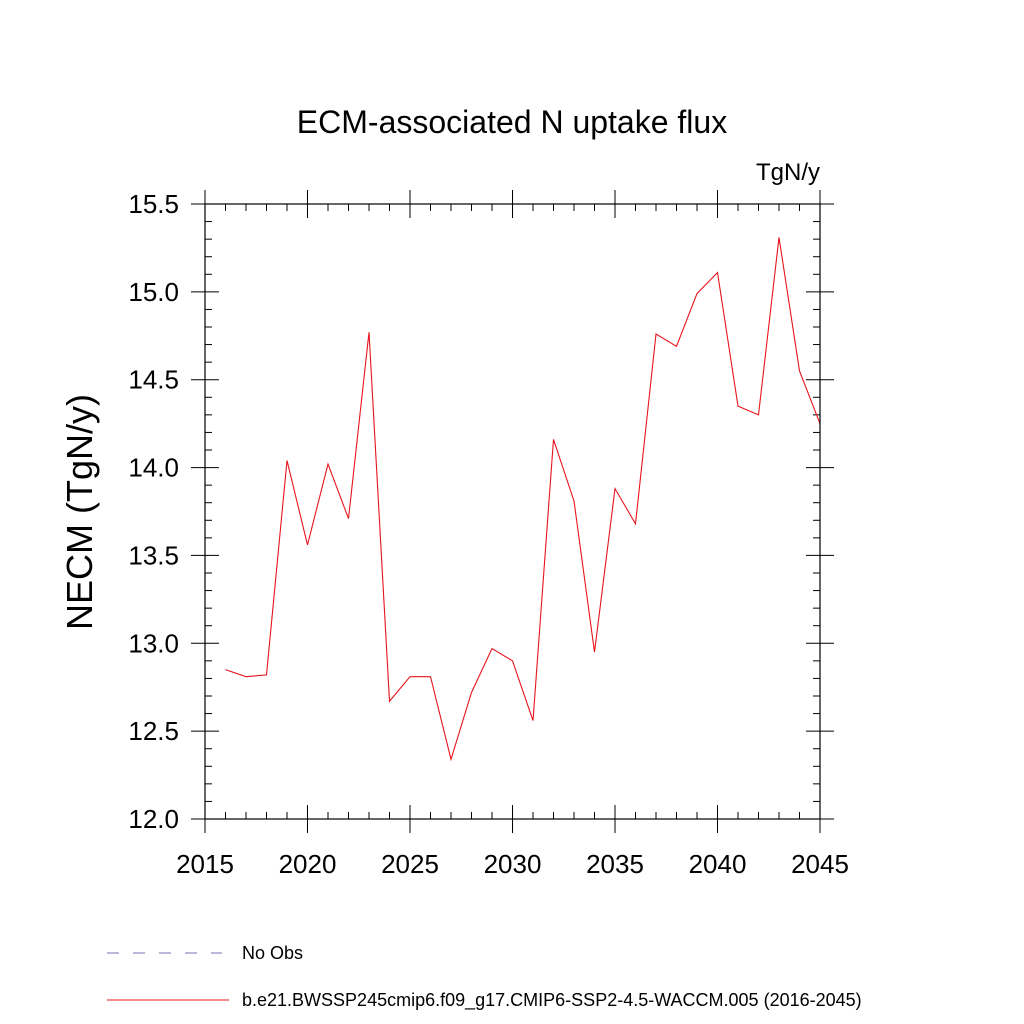 Image resolution: width=1024 pixels, height=1024 pixels. What do you see at coordinates (205, 864) in the screenshot?
I see `x-tick-label: 2015` at bounding box center [205, 864].